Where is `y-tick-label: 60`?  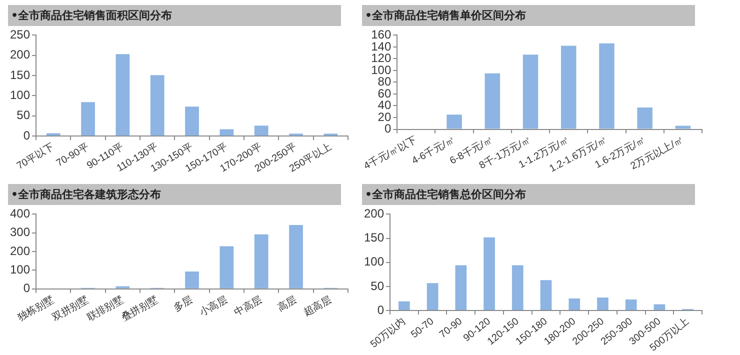 y-tick-label: 60 is located at coordinates (385, 93).